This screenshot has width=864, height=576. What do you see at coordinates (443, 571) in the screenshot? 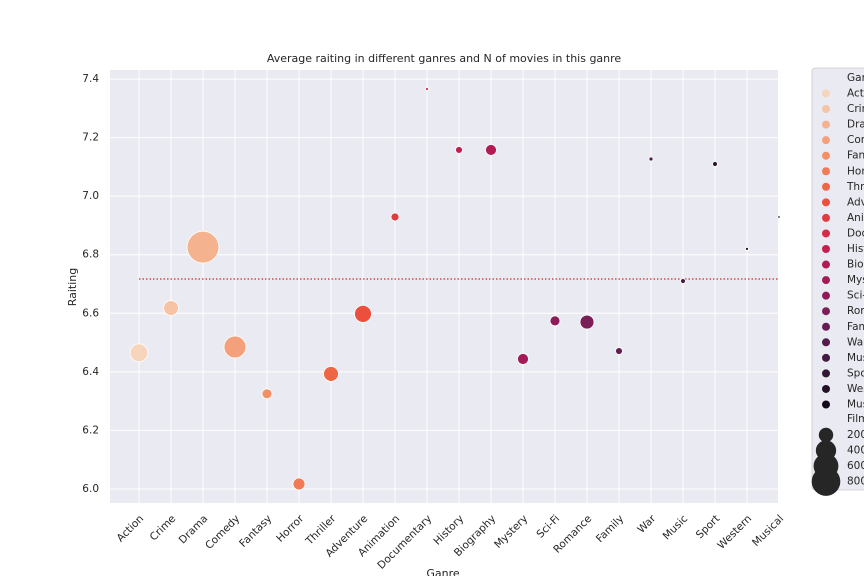
I see `x-axis-label: Ganre` at bounding box center [443, 571].